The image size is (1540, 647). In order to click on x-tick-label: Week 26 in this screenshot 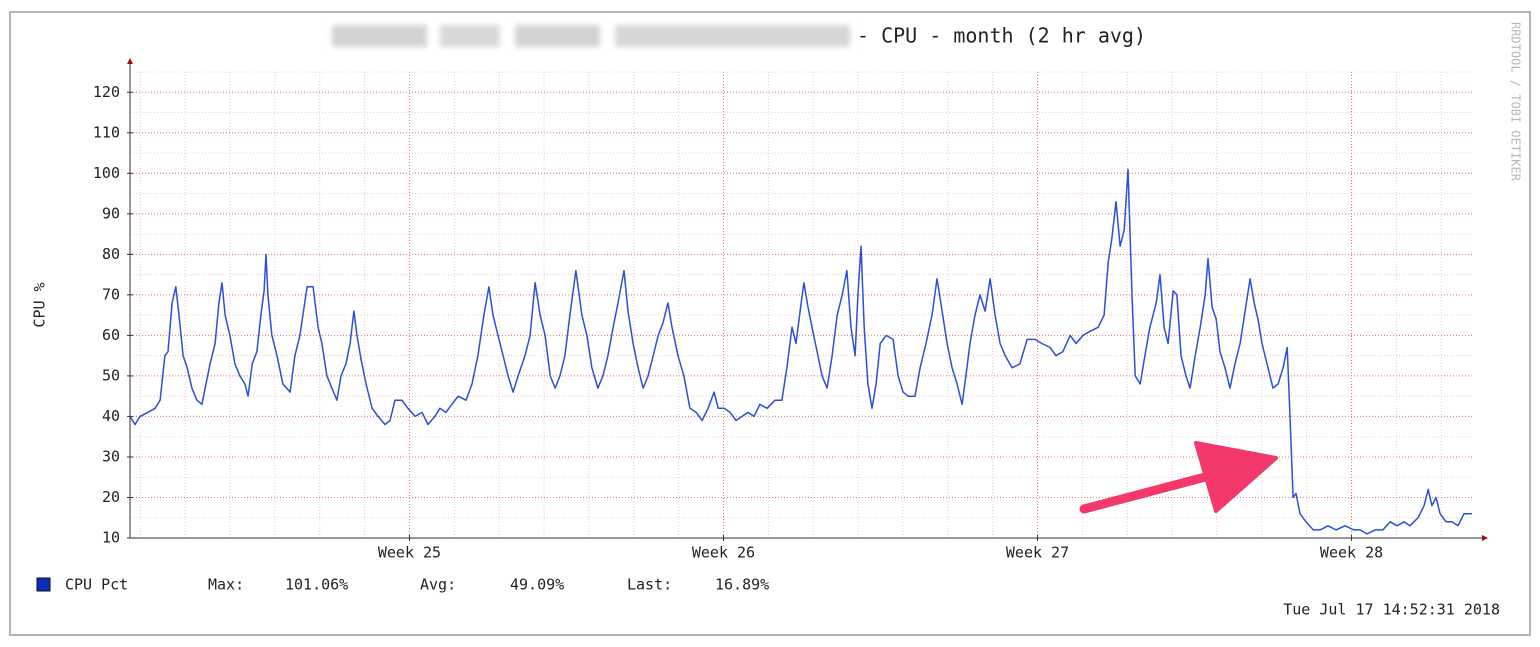, I will do `click(723, 553)`.